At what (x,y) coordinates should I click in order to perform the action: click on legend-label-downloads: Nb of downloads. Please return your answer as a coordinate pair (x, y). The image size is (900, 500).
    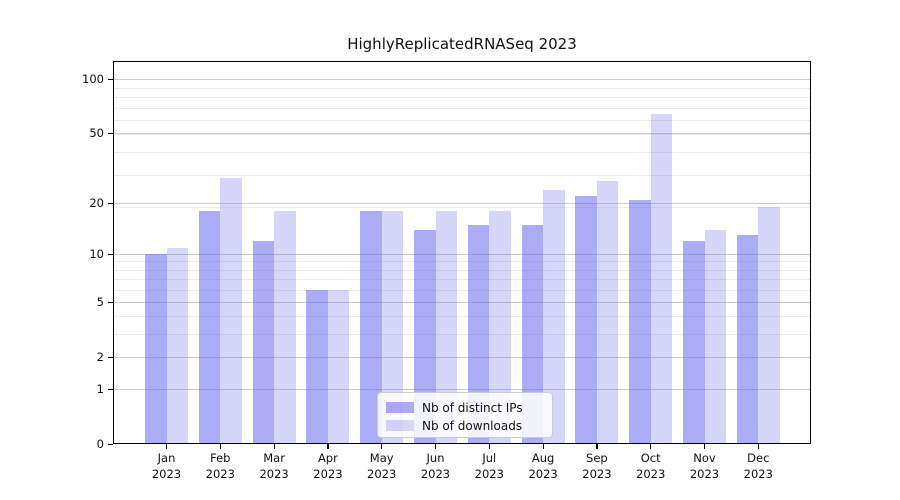
    Looking at the image, I should click on (472, 425).